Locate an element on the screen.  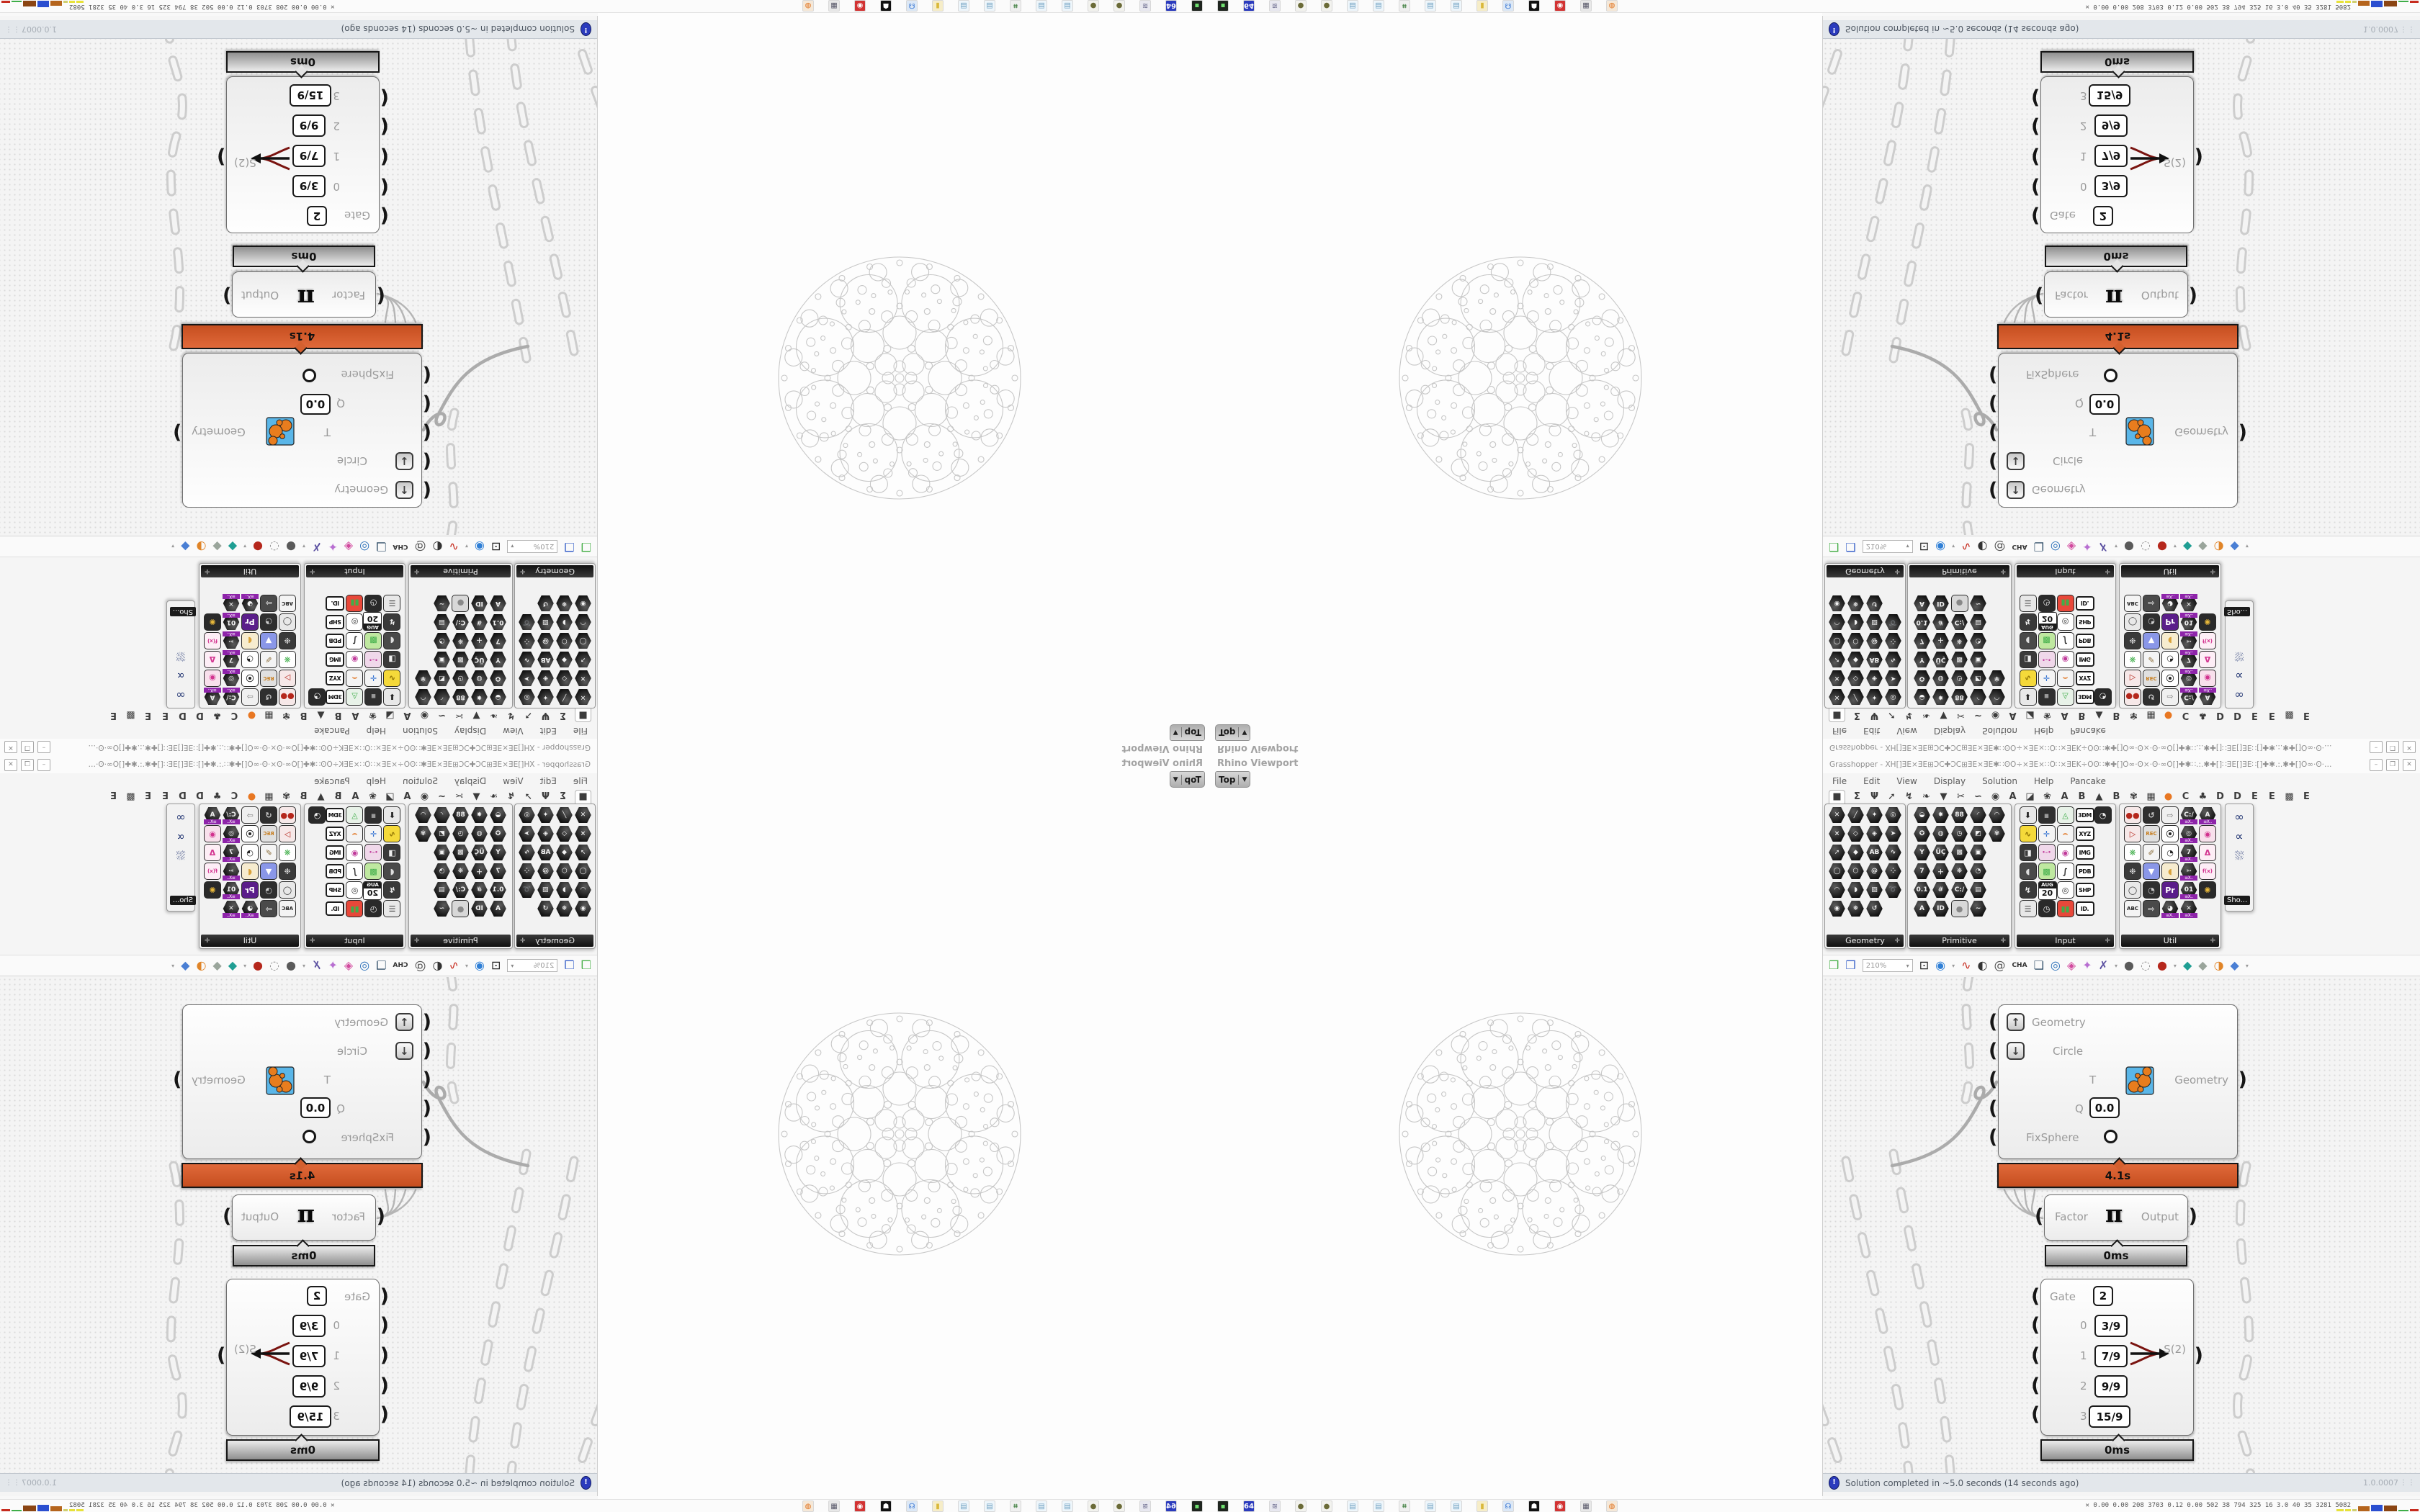
palette-component-icon: A ≡X‥ is located at coordinates (2207, 815).